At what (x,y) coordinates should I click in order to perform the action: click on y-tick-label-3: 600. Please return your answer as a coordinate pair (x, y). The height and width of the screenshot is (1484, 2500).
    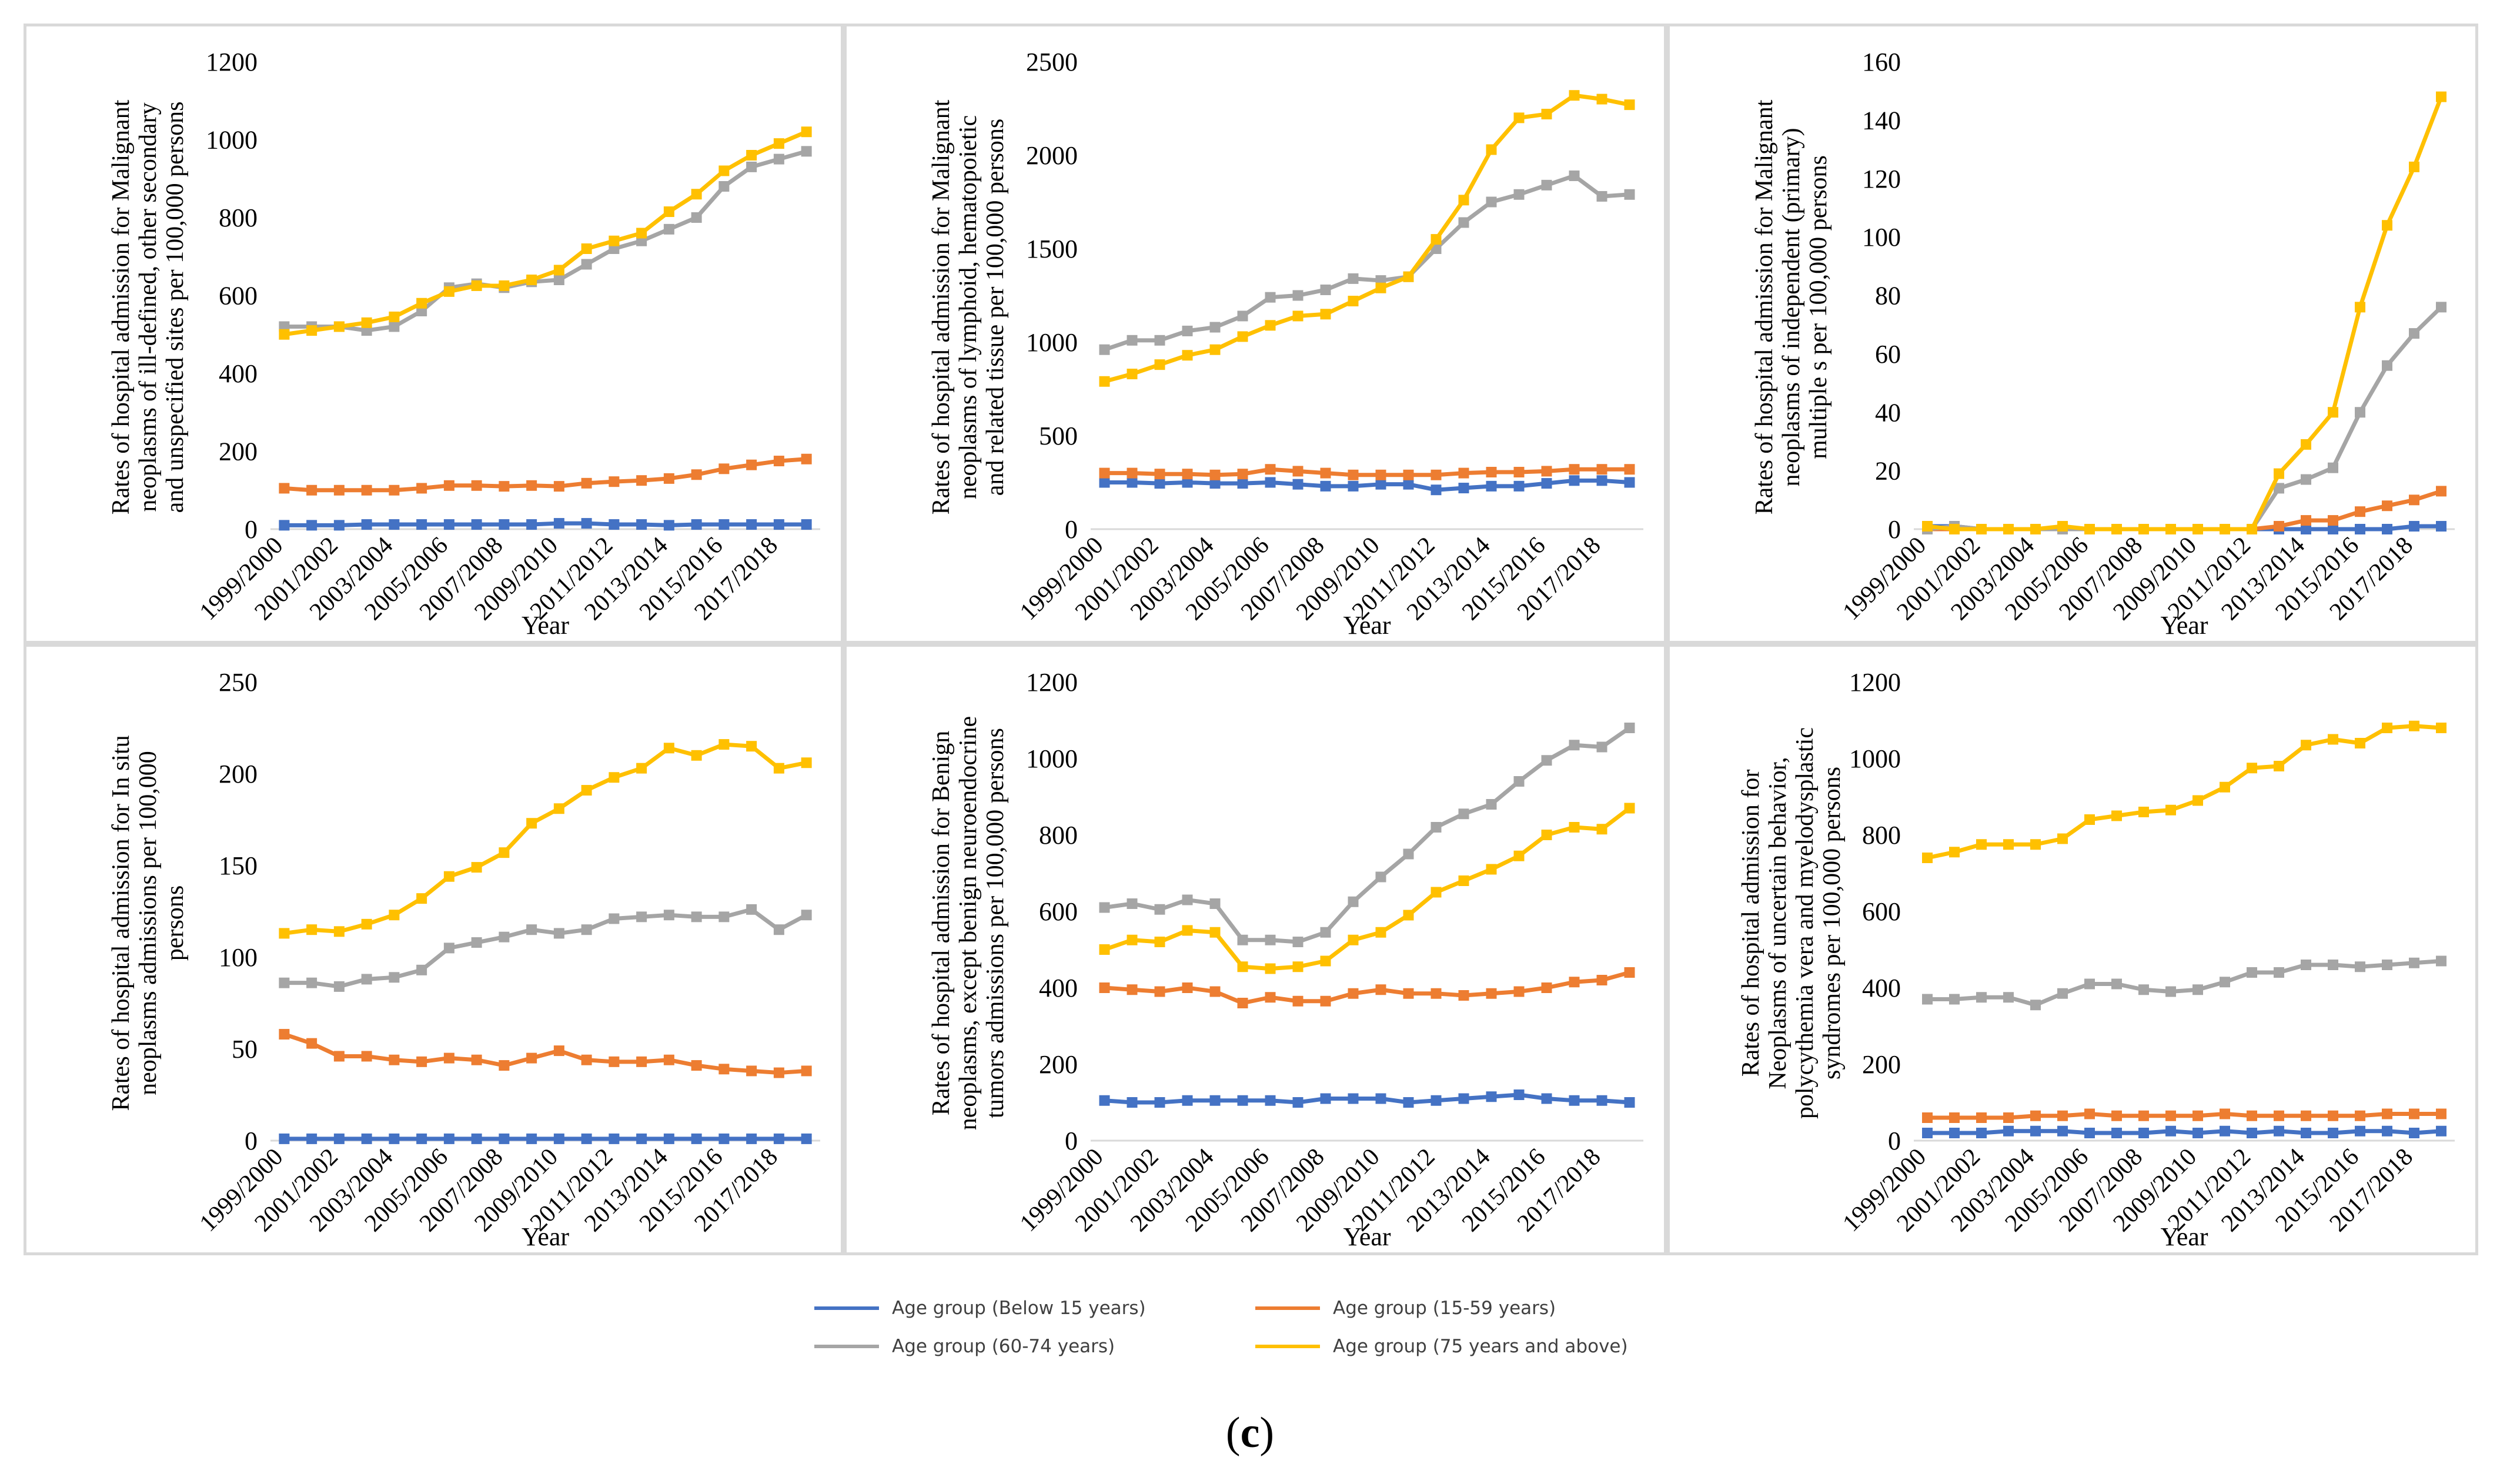
    Looking at the image, I should click on (1059, 911).